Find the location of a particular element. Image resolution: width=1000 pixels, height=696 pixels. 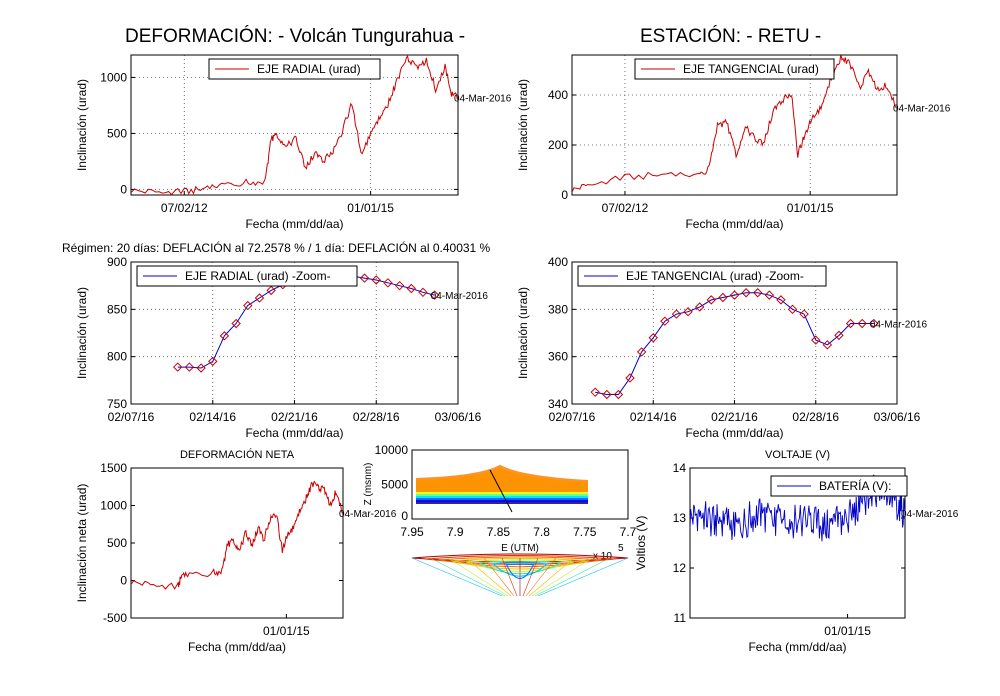

legend-label: EJE RADIAL (urad) -Zoom- is located at coordinates (258, 276).